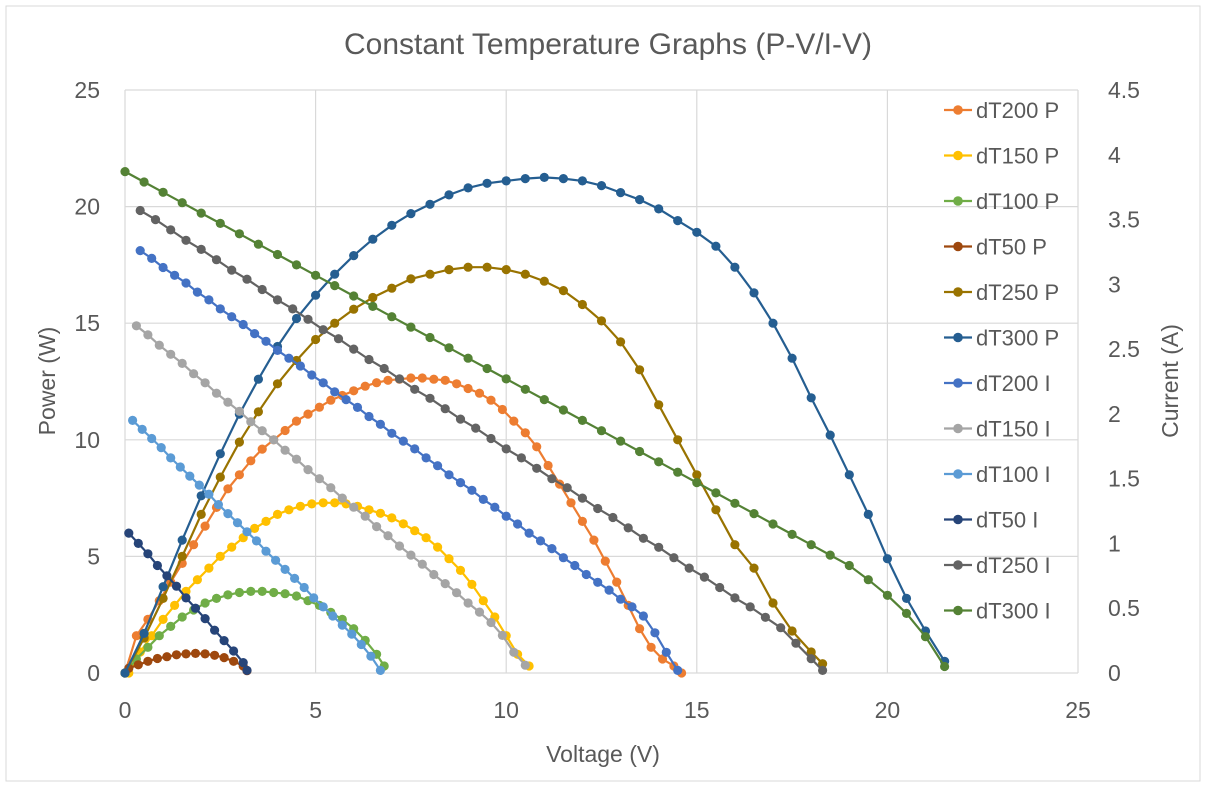 The image size is (1206, 787). What do you see at coordinates (991, 520) in the screenshot?
I see `legend-entry: dT50 I` at bounding box center [991, 520].